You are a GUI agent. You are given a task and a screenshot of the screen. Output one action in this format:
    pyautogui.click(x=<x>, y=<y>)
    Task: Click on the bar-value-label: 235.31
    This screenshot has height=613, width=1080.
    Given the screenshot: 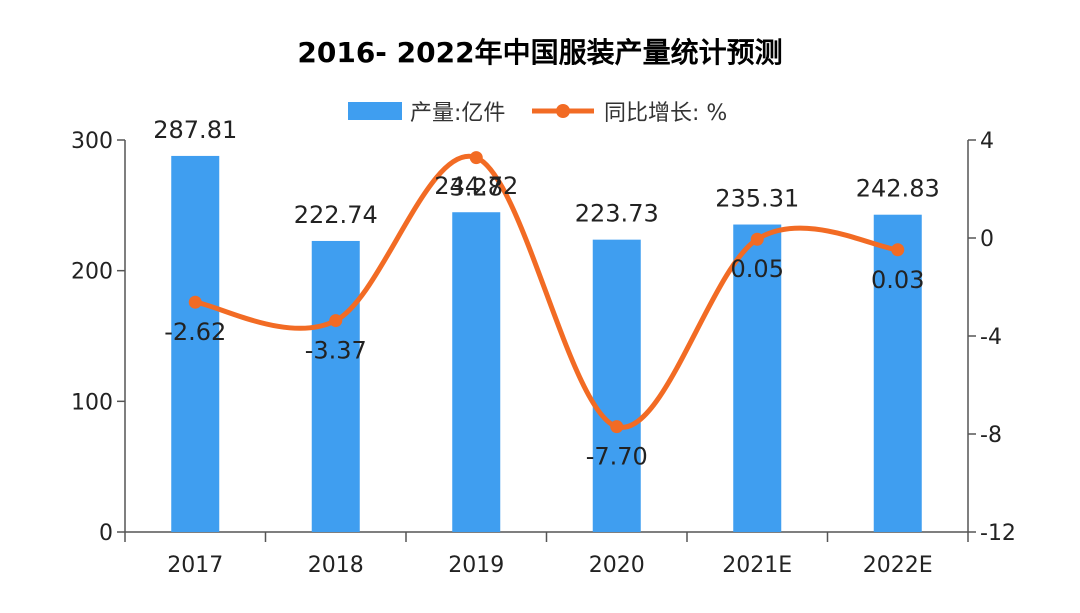 What is the action you would take?
    pyautogui.click(x=757, y=199)
    